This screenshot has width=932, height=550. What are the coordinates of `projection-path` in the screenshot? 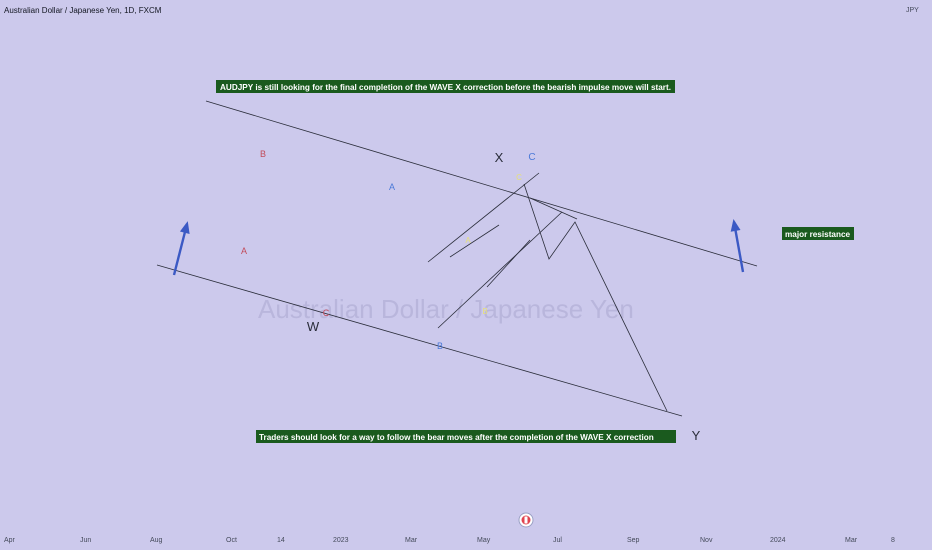 It's located at (595, 297).